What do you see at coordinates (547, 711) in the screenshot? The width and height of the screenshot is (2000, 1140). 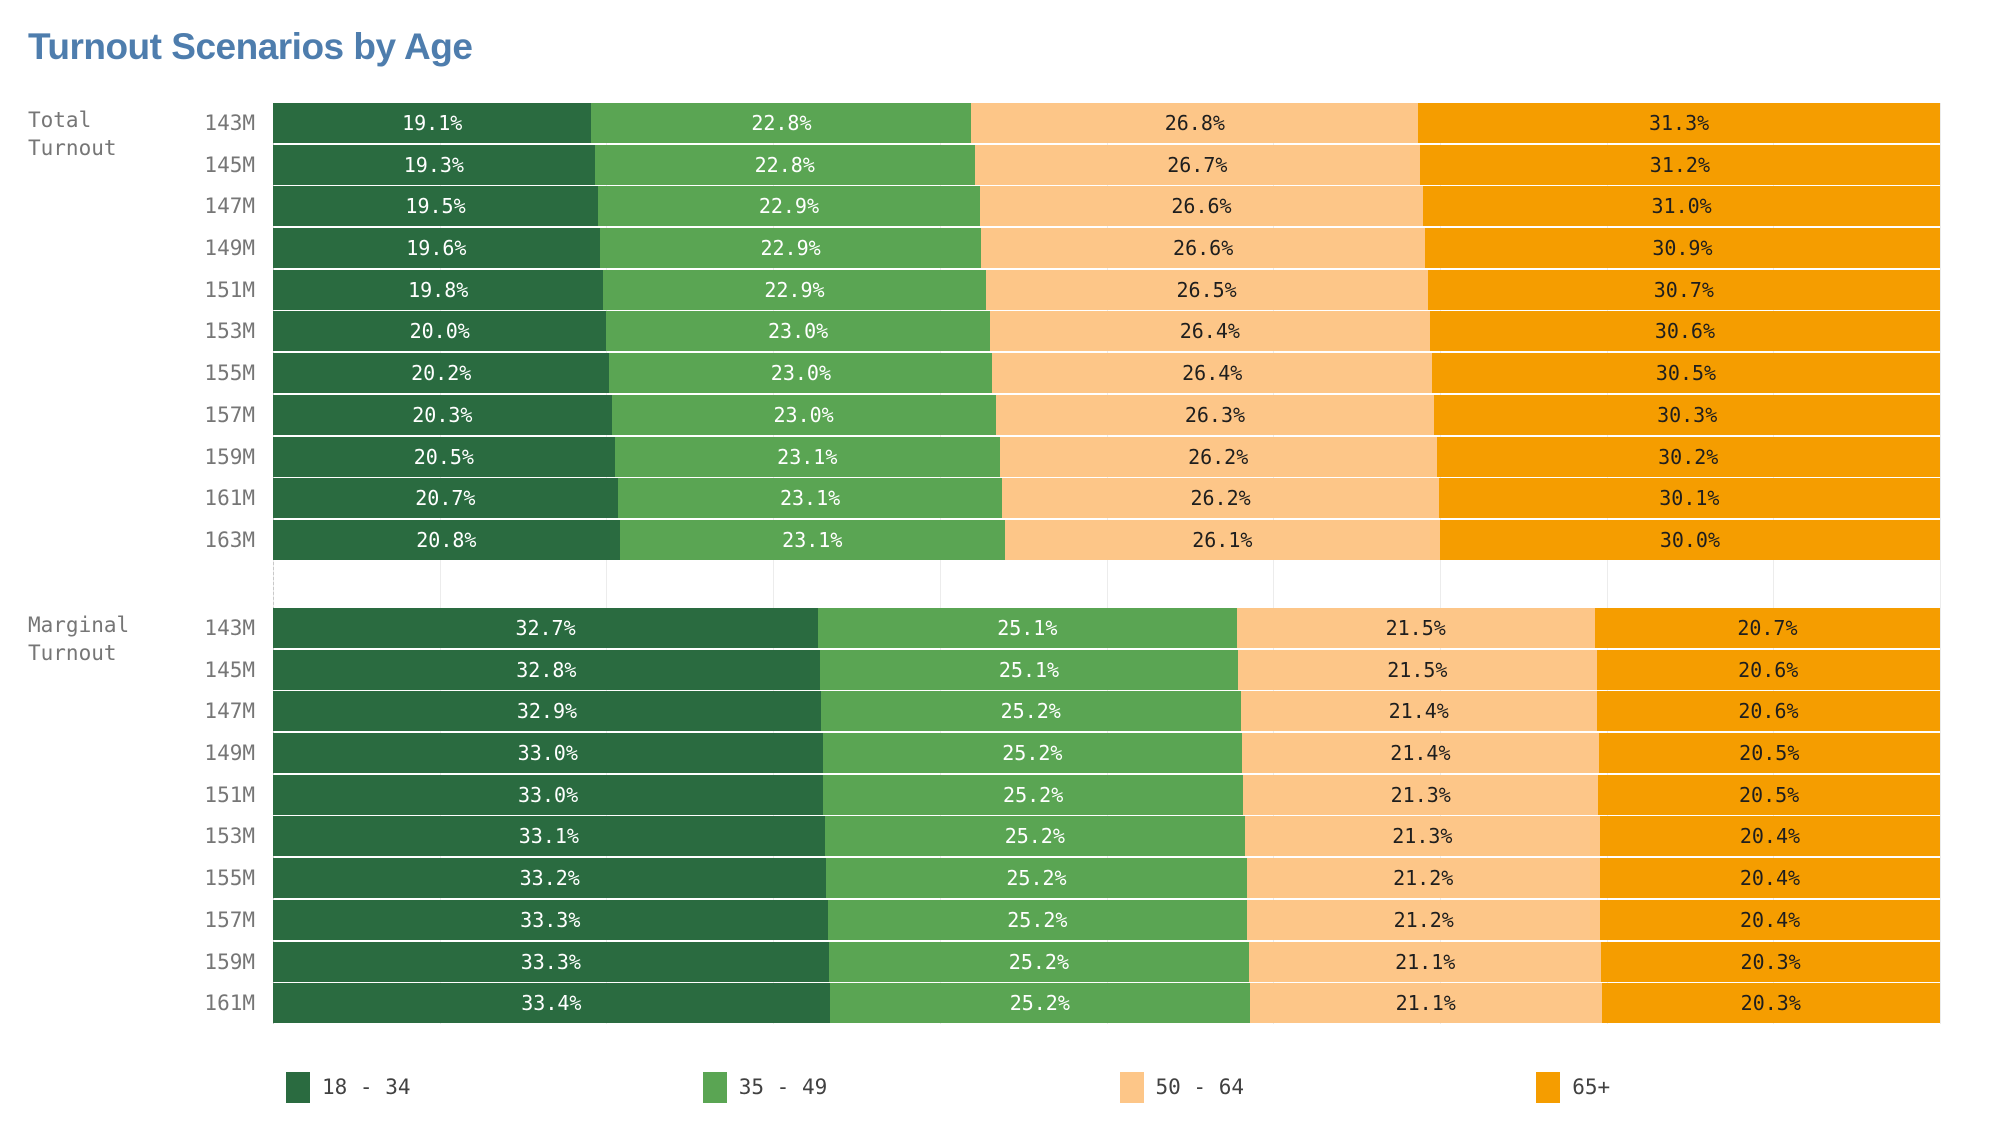 I see `bar-segment-18-34: 32.9%` at bounding box center [547, 711].